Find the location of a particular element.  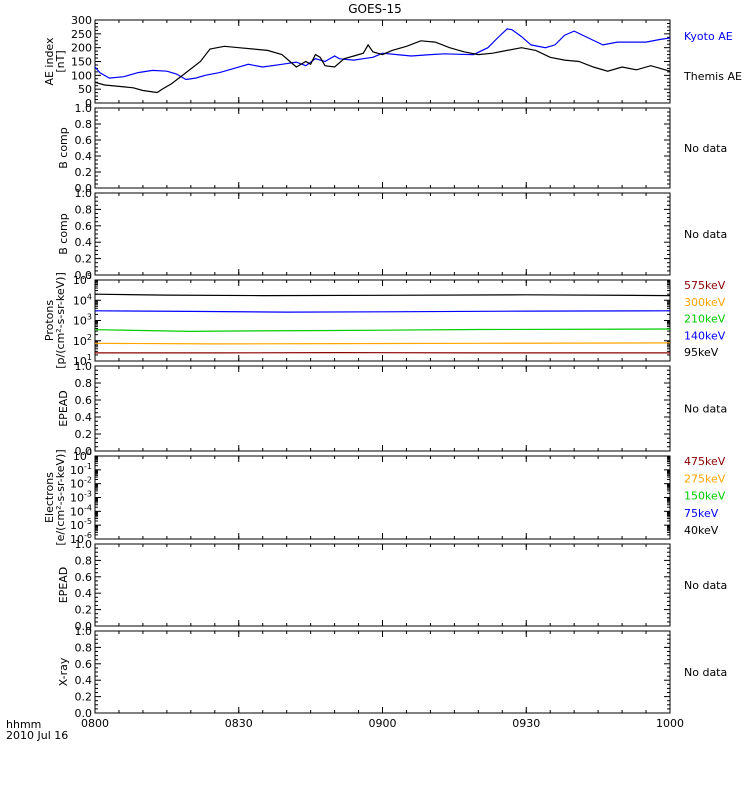

plot-title: GOES-15 is located at coordinates (375, 9).